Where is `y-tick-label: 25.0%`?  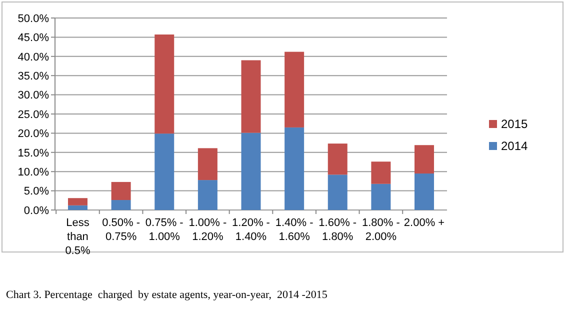 y-tick-label: 25.0% is located at coordinates (34, 114).